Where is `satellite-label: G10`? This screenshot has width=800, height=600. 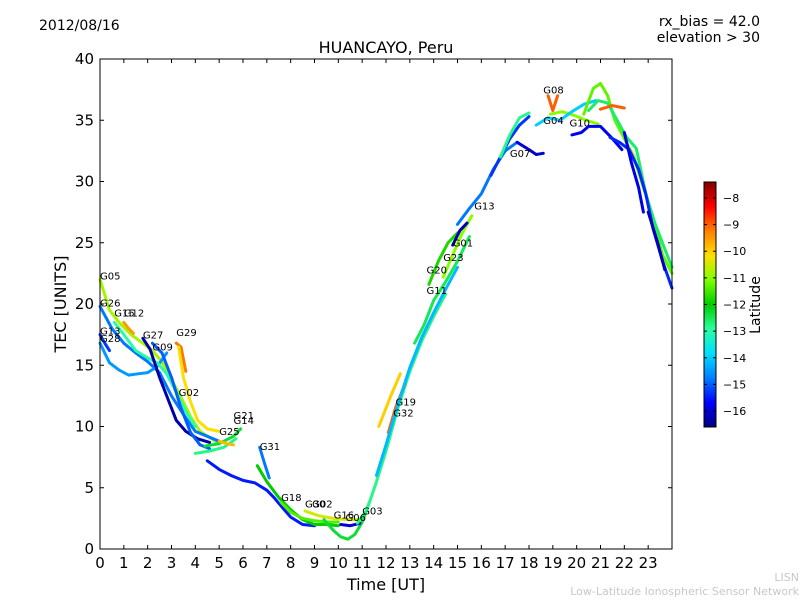 satellite-label: G10 is located at coordinates (580, 123).